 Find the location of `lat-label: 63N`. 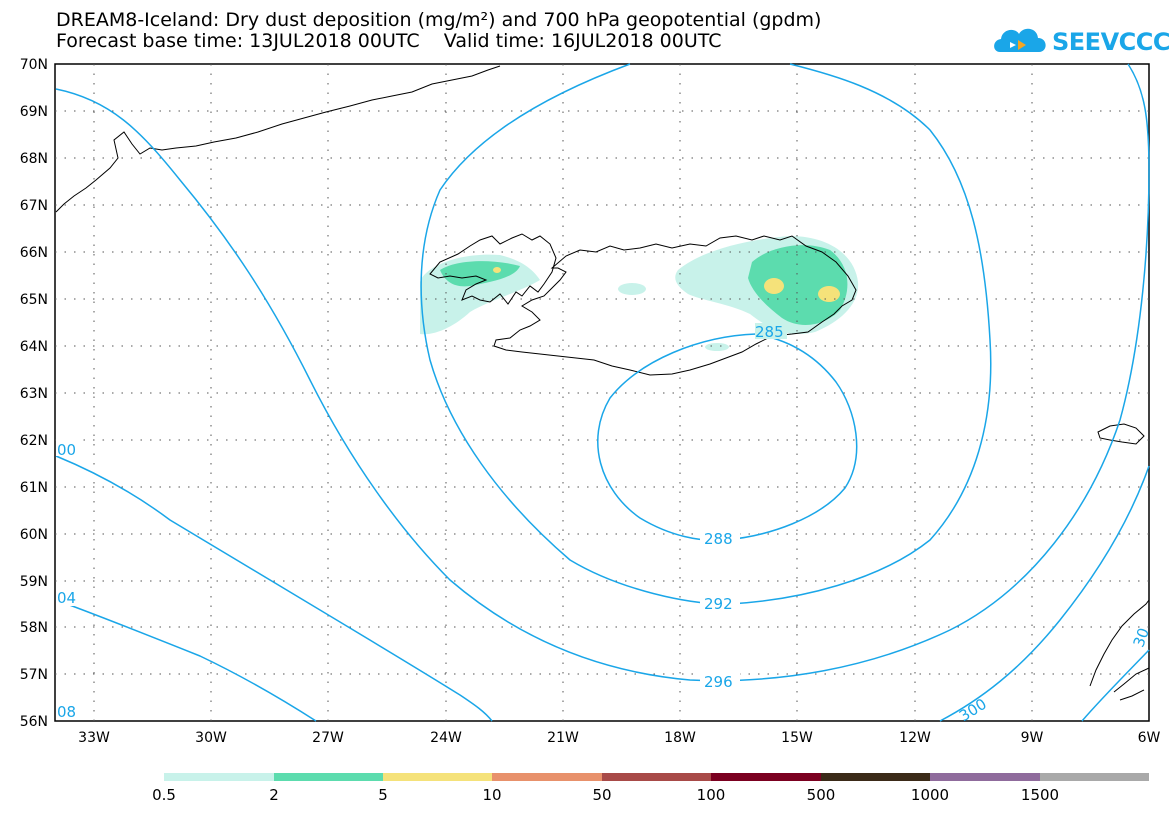

lat-label: 63N is located at coordinates (34, 394).